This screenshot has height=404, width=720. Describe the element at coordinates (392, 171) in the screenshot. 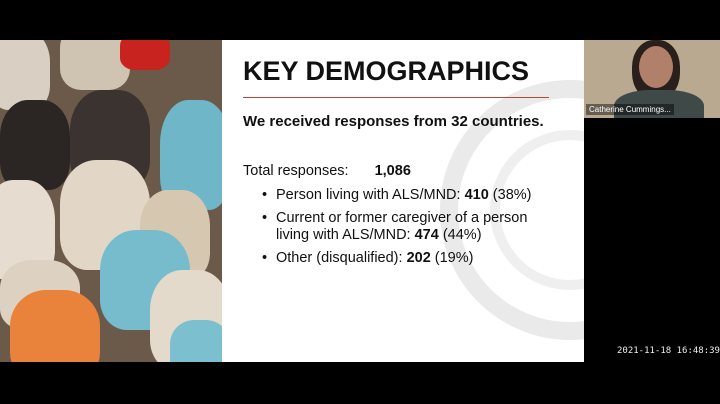

I see `total-value: 1,086` at that location.